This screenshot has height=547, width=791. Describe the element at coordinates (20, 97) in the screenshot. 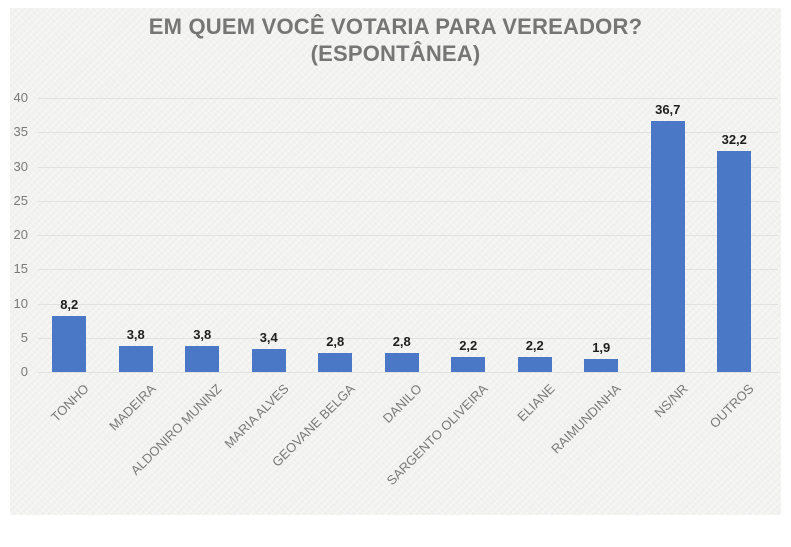

I see `y-axis-tick-label: 40` at that location.